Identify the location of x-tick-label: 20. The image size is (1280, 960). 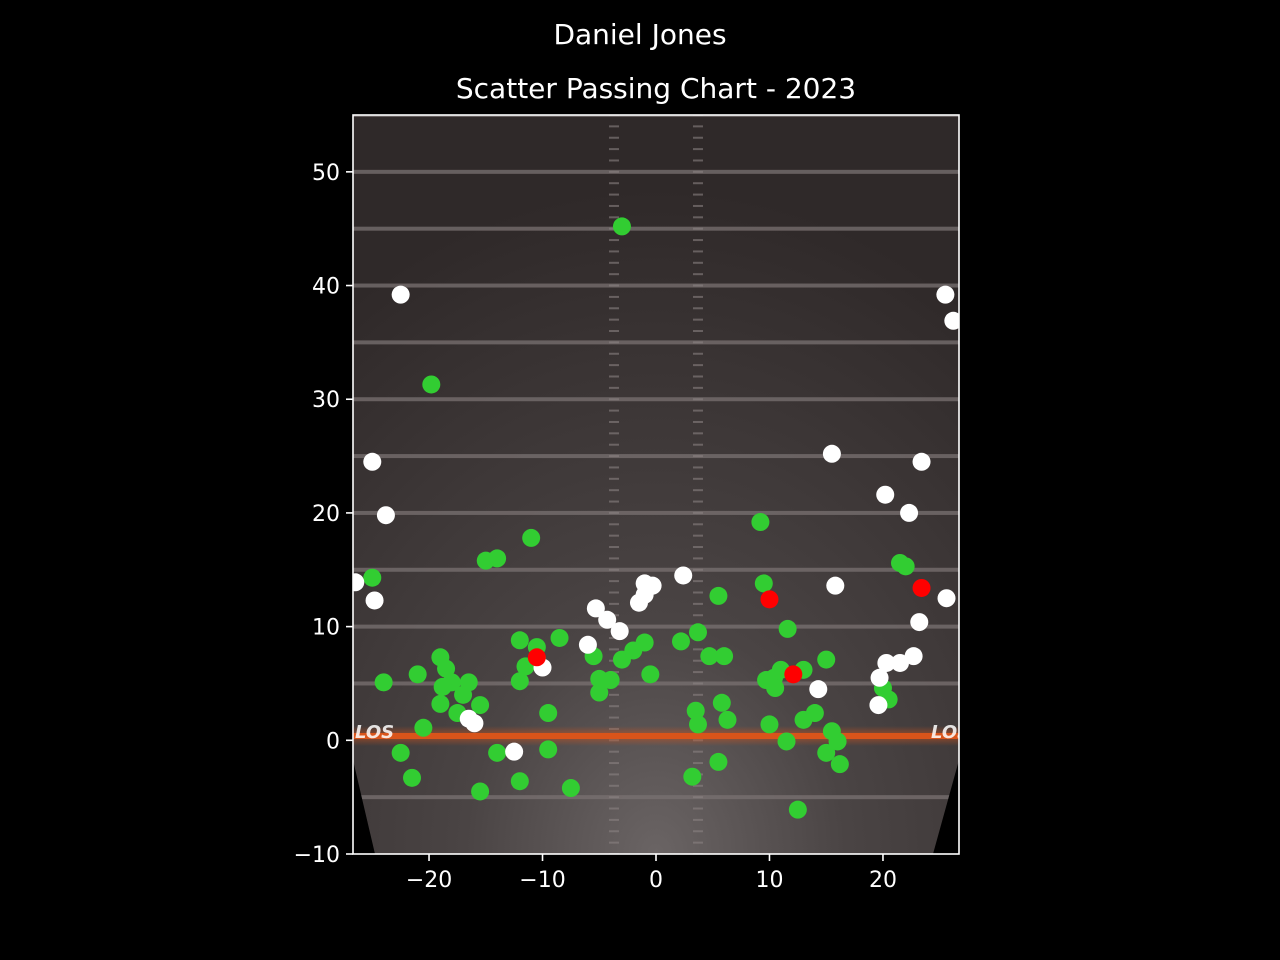
(883, 880).